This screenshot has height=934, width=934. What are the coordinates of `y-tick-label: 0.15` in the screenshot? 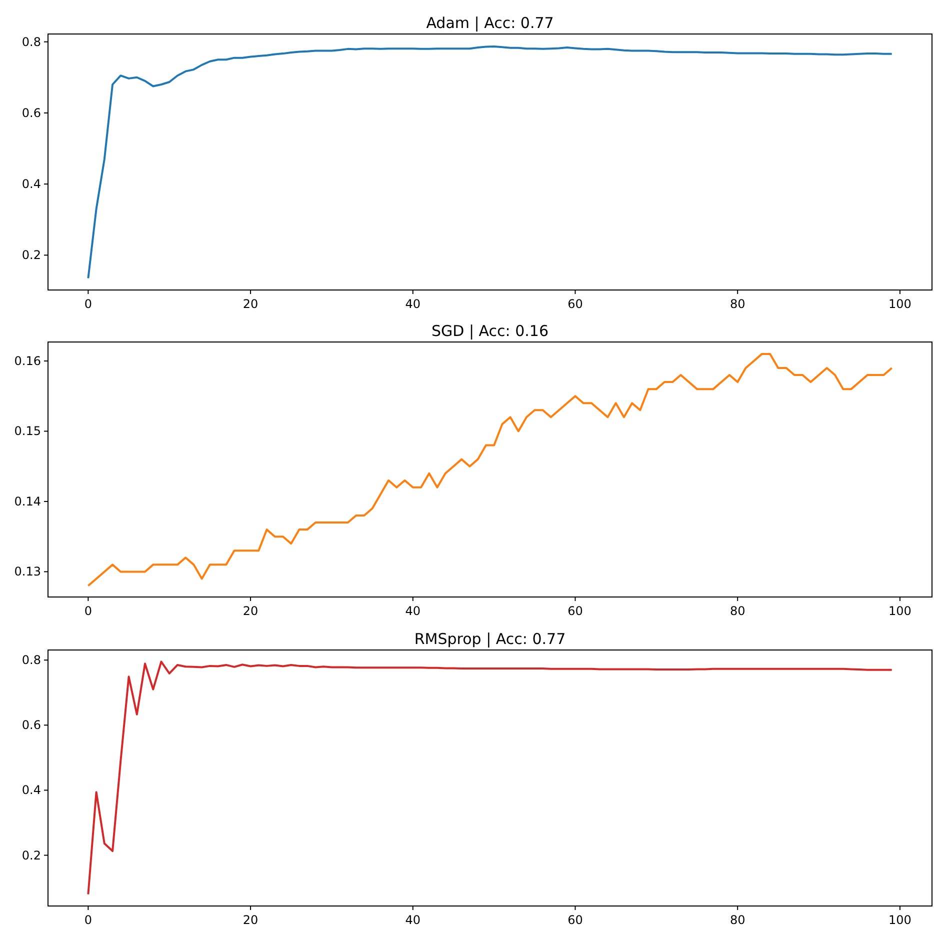 It's located at (27, 431).